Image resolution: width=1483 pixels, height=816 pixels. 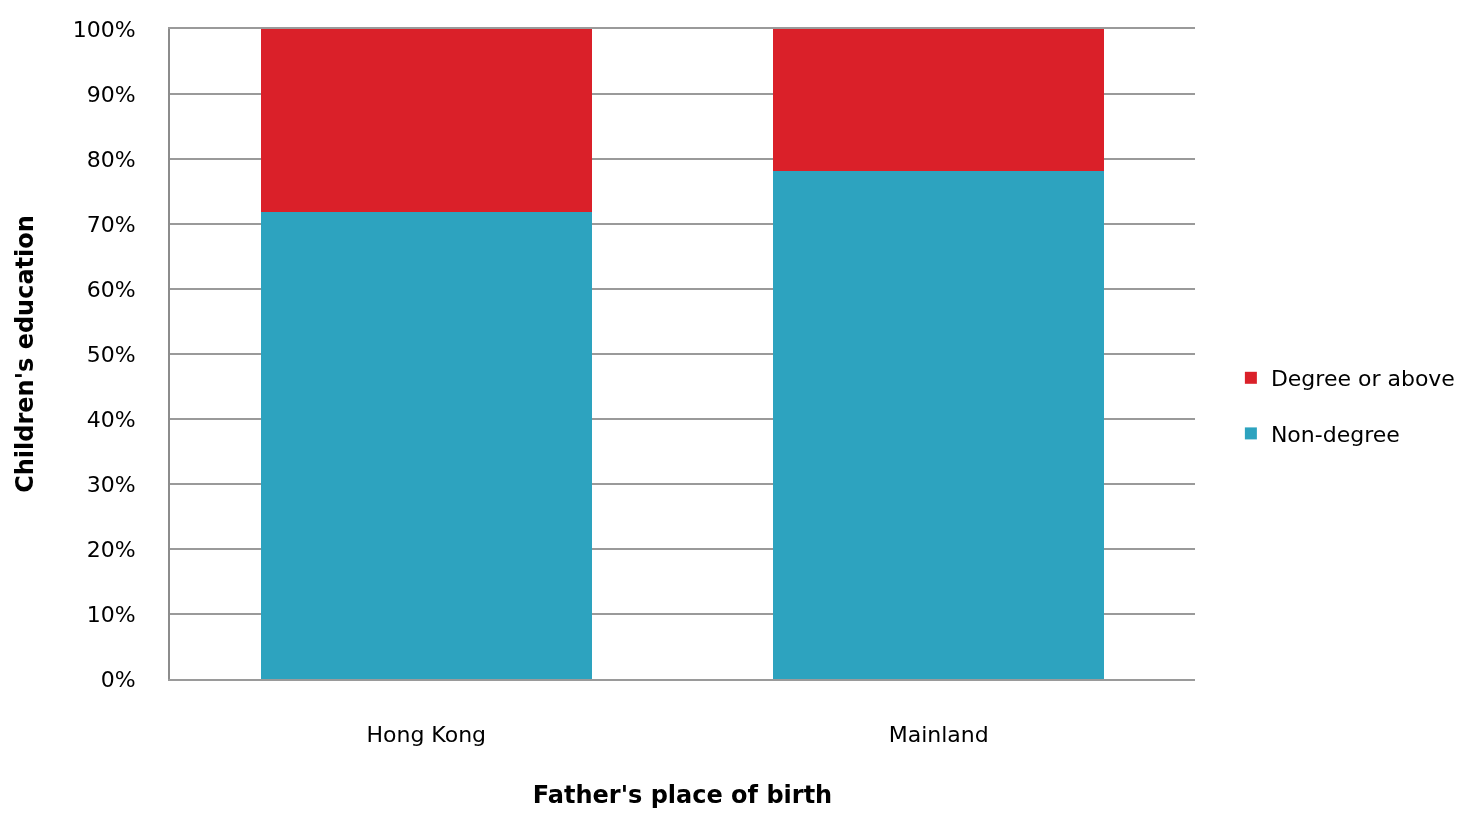 What do you see at coordinates (111, 224) in the screenshot?
I see `y-tick-label: 70%` at bounding box center [111, 224].